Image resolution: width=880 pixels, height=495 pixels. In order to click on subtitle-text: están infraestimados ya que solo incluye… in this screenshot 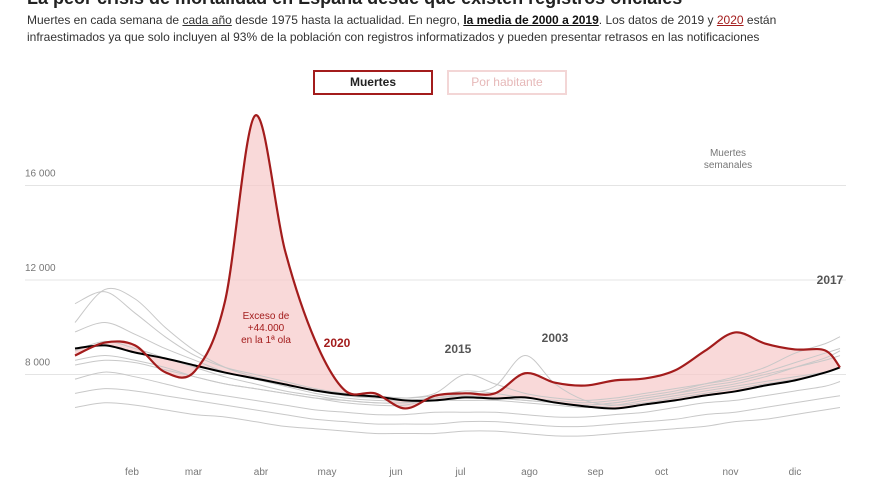, I will do `click(402, 28)`.